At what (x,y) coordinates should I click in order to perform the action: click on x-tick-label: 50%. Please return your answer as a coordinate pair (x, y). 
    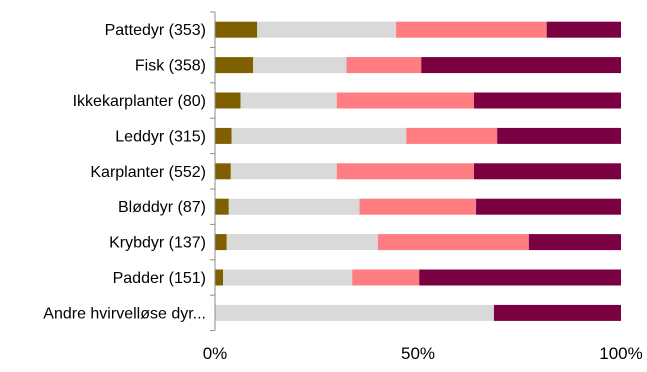
    Looking at the image, I should click on (418, 353).